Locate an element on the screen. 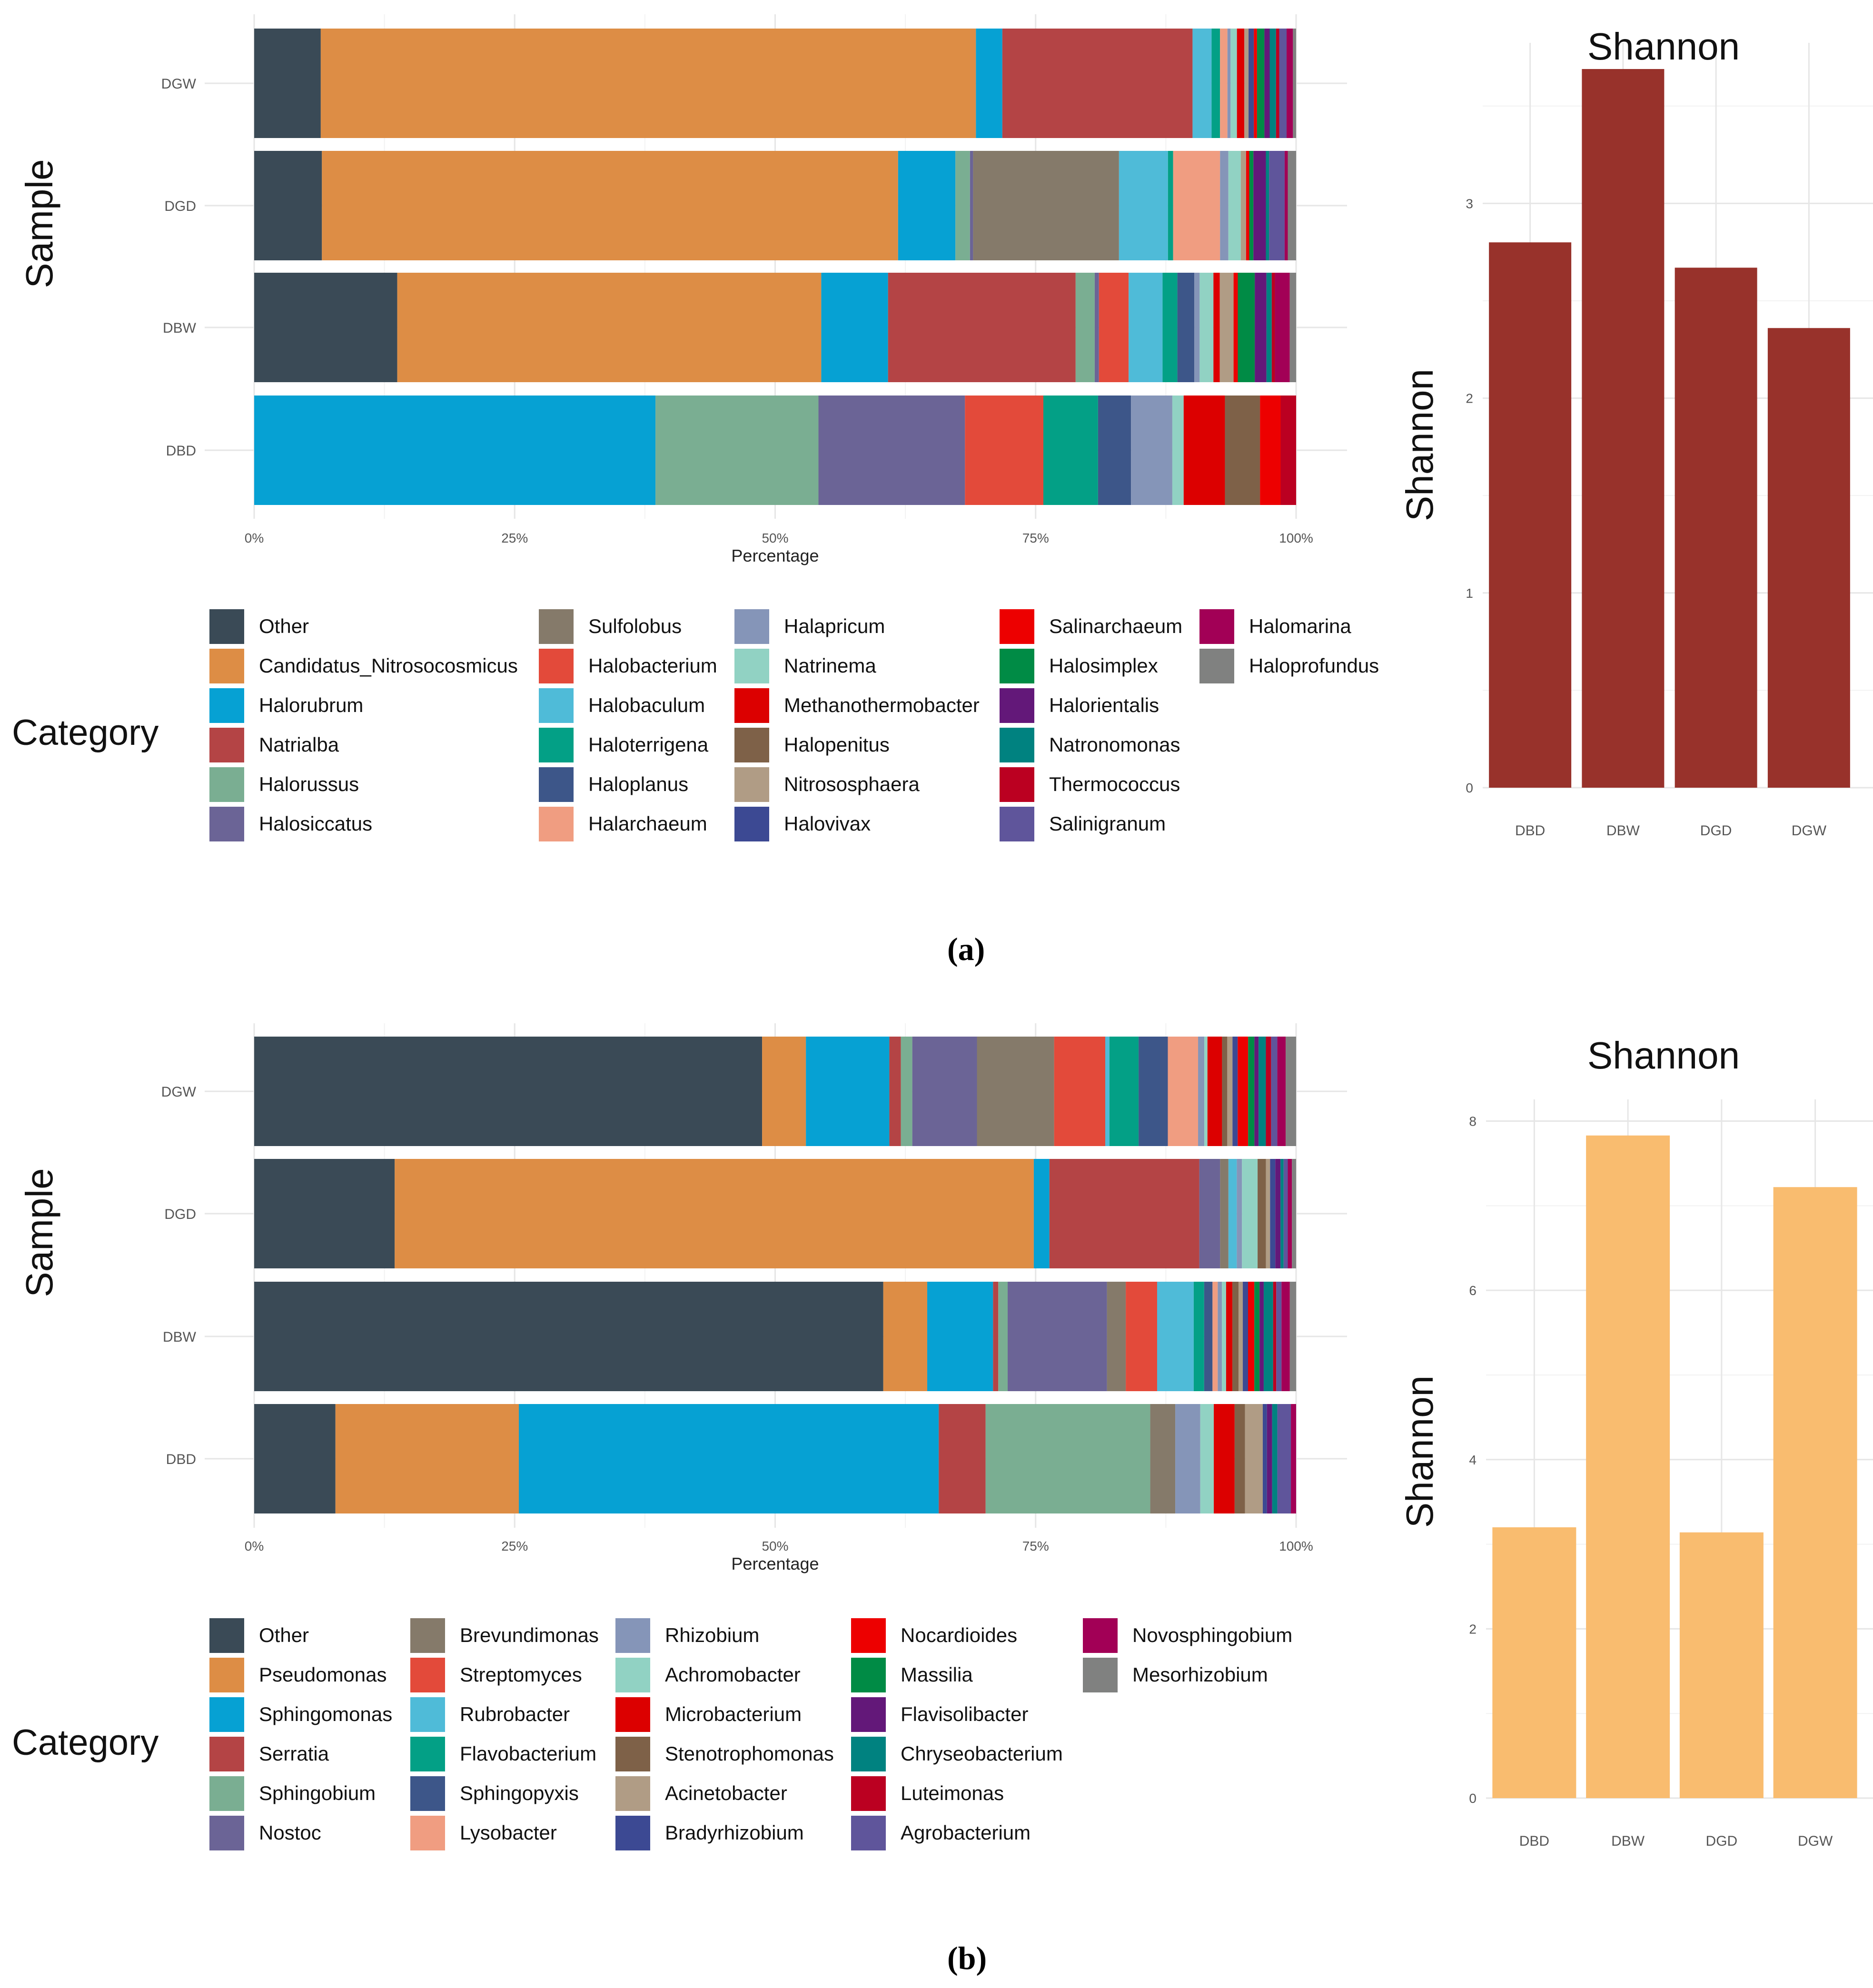  panel-b-shannon-bar-chart: DBD DBW DGD DGW 0 2 4 6 8 Shannon Shannon is located at coordinates (1635, 1441).